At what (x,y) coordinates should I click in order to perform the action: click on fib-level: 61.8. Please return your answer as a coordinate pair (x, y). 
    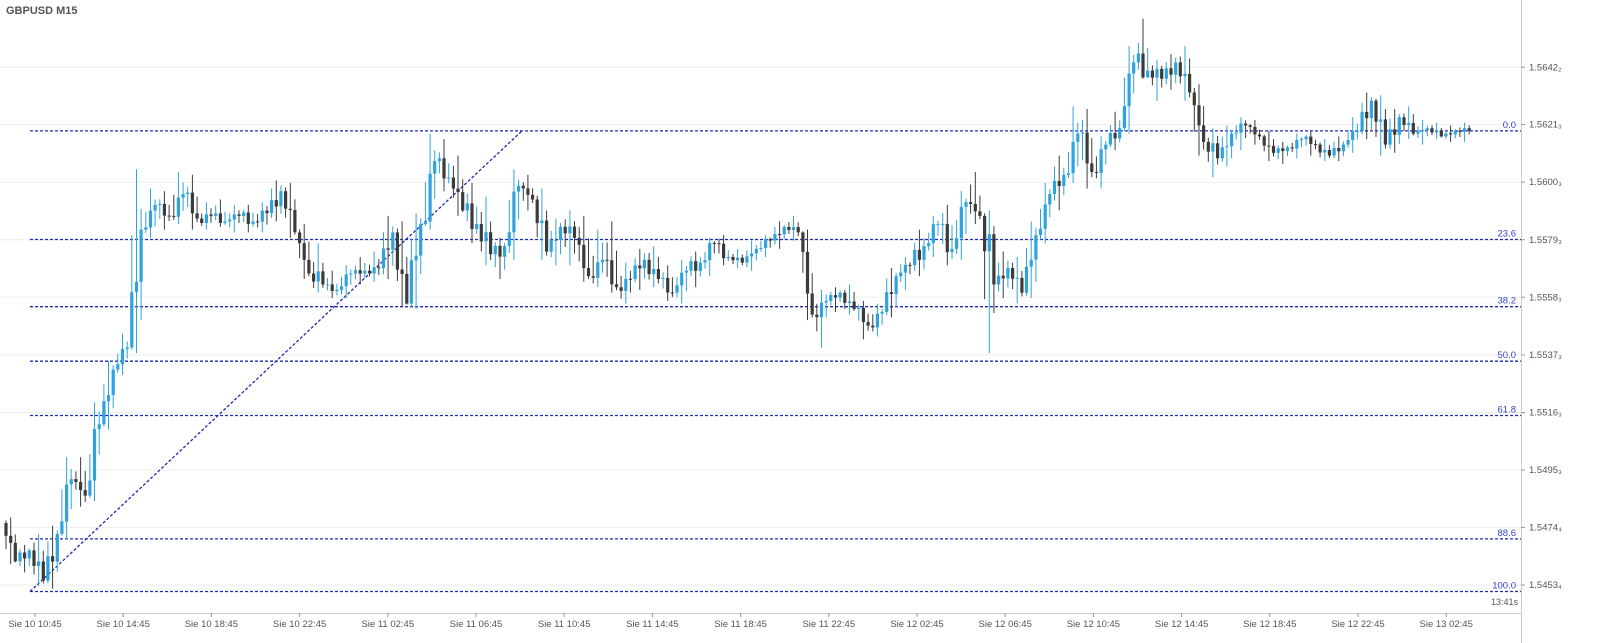
    Looking at the image, I should click on (775, 411).